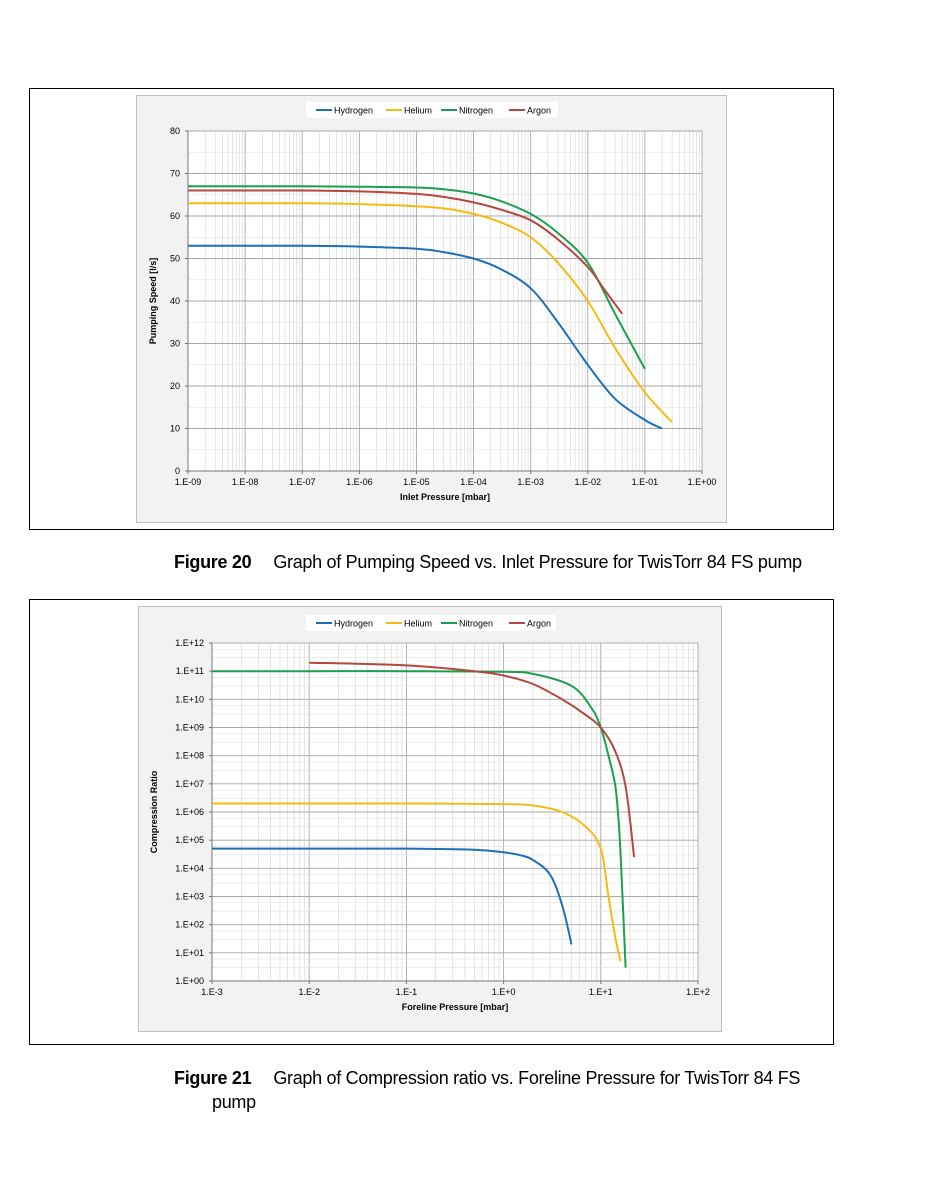 The width and height of the screenshot is (950, 1177). What do you see at coordinates (189, 699) in the screenshot?
I see `y-tick-label: 1.E+10` at bounding box center [189, 699].